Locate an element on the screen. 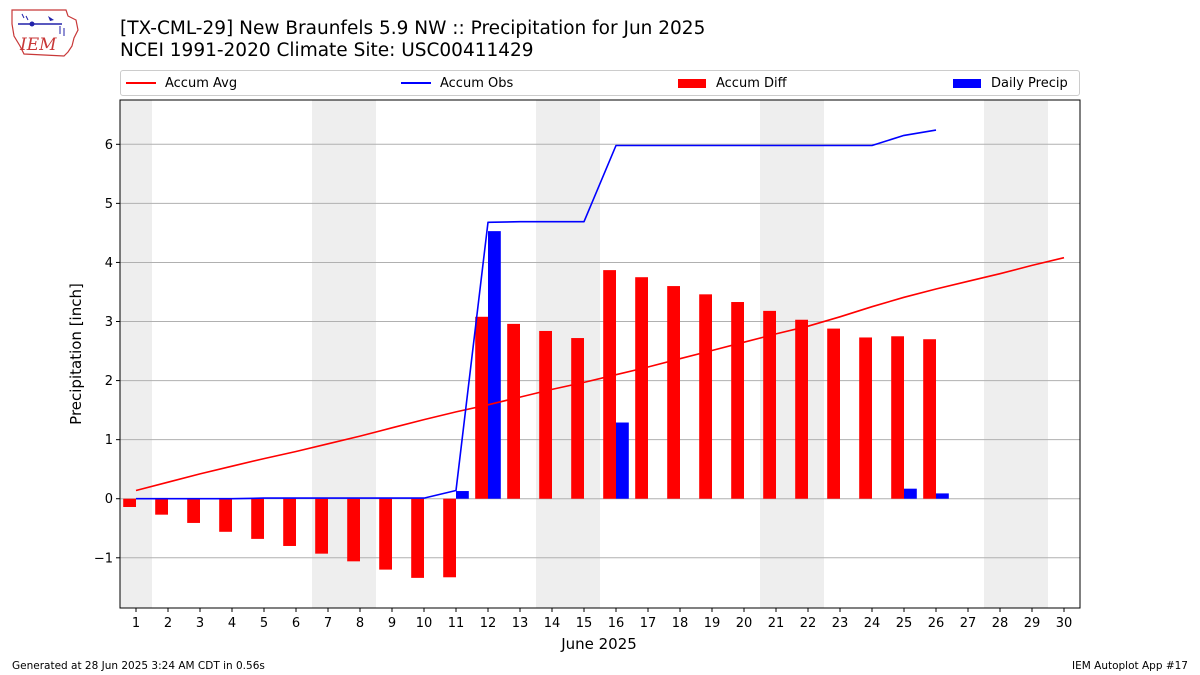 This screenshot has width=1200, height=675. x-tick-label: 26 is located at coordinates (936, 623).